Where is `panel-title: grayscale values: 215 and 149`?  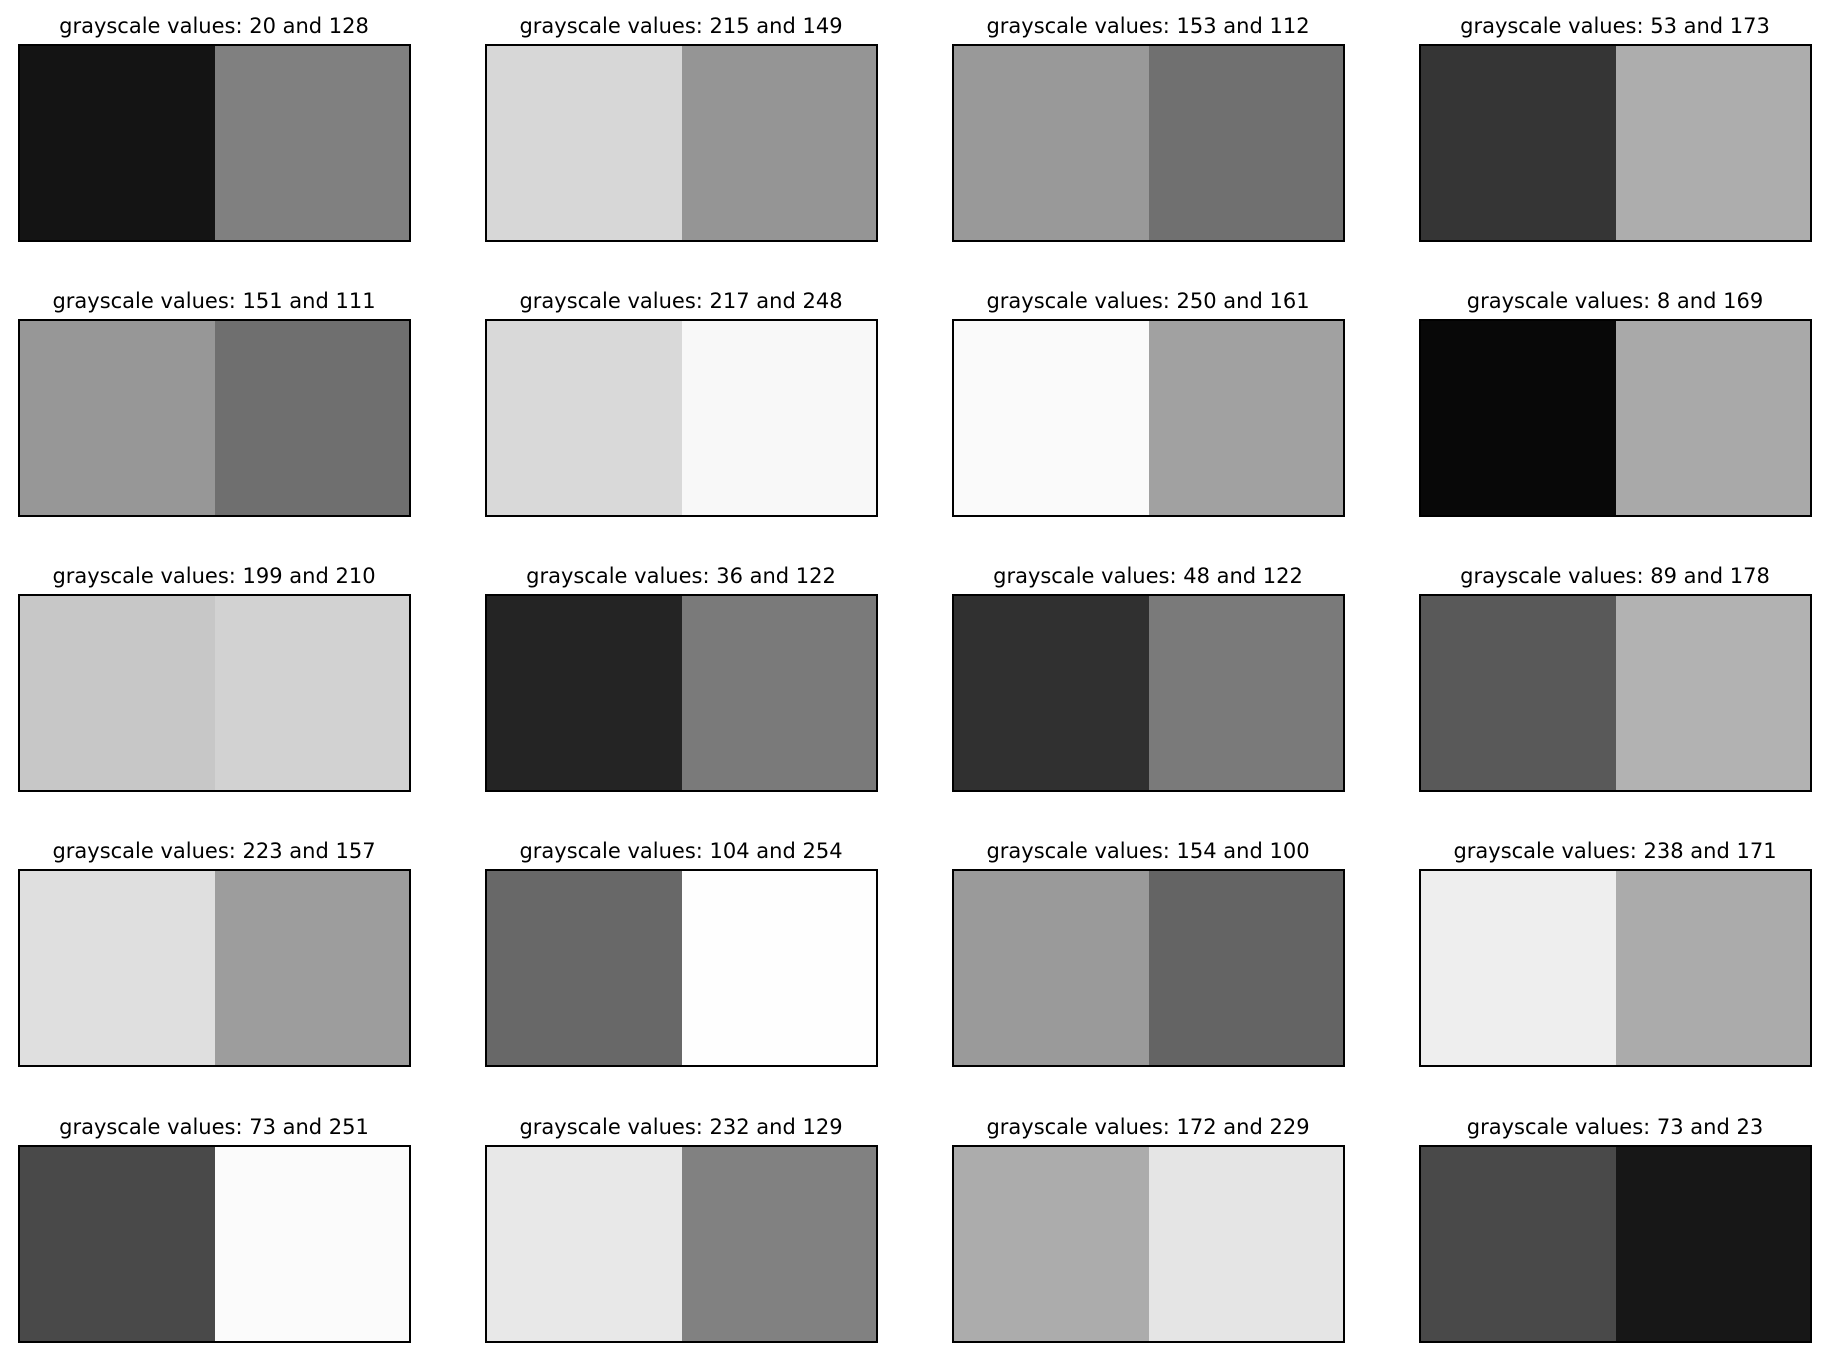 panel-title: grayscale values: 215 and 149 is located at coordinates (681, 26).